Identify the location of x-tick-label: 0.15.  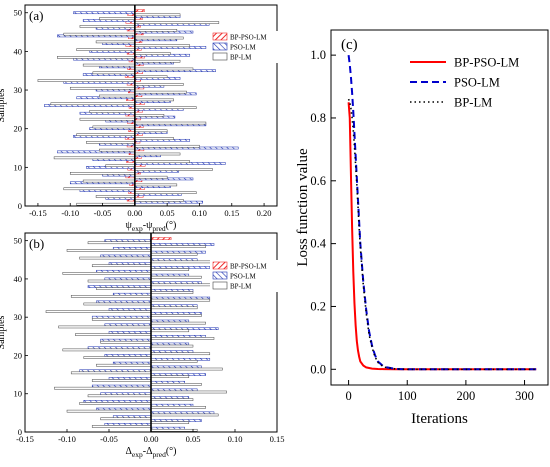
(277, 439).